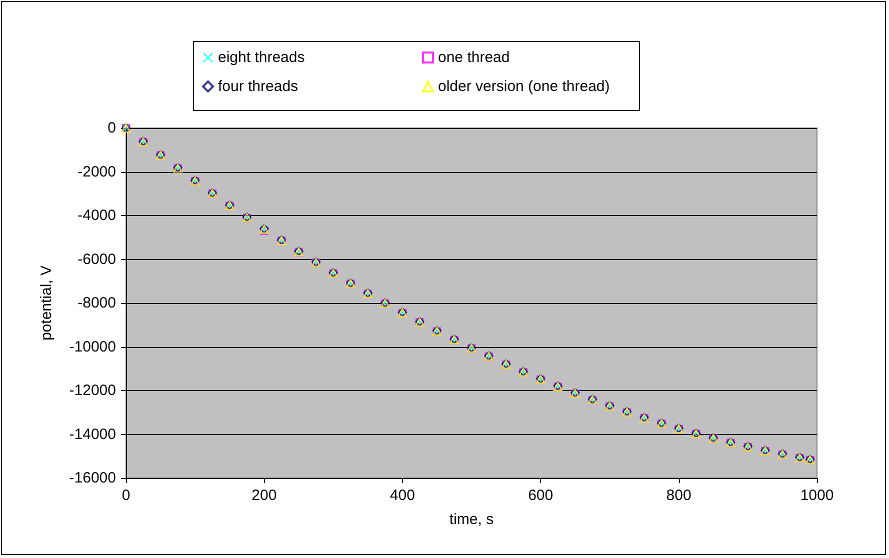 This screenshot has height=558, width=889. I want to click on y-tick-label: -10000, so click(92, 347).